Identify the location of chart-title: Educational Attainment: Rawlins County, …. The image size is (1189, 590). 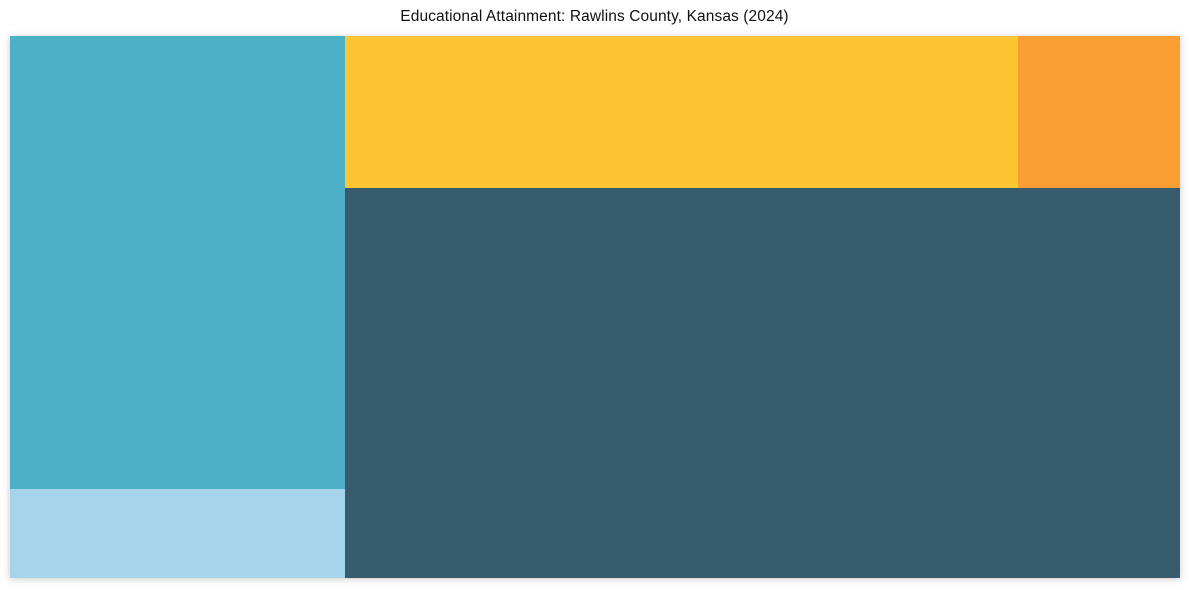
(594, 16).